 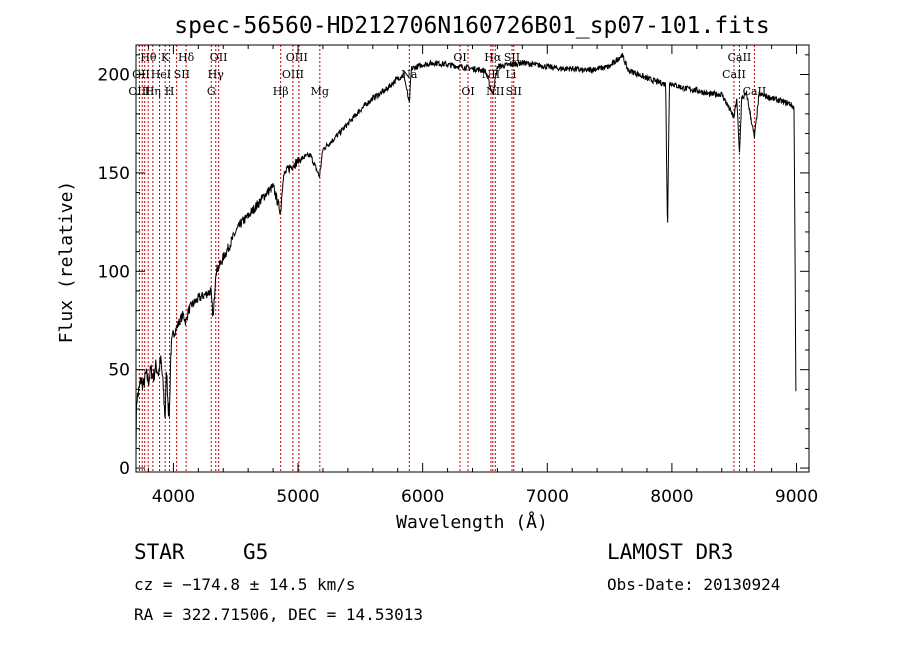 What do you see at coordinates (472, 522) in the screenshot?
I see `x-axis-label: Wavelength (Å)` at bounding box center [472, 522].